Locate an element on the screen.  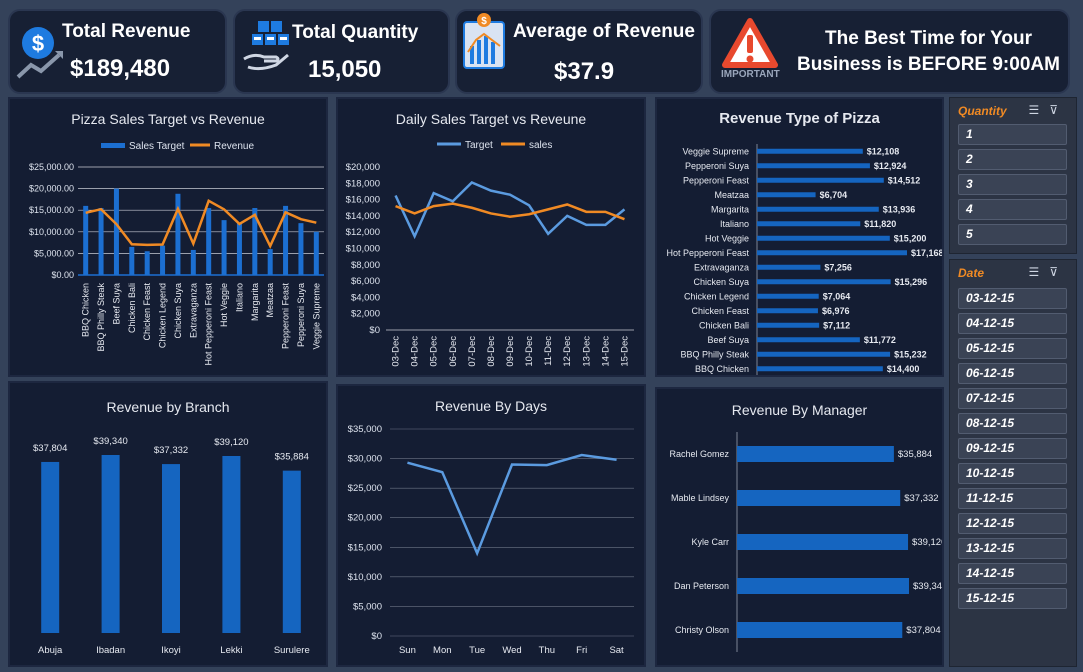
date-item: 08-12-15 is located at coordinates (1012, 423).